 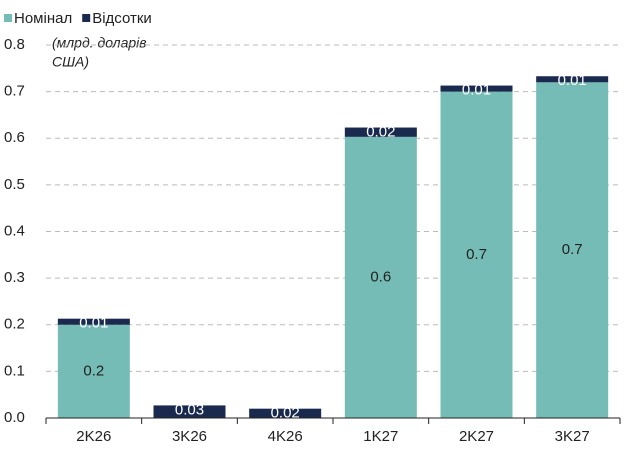 I want to click on data-label: 0.6, so click(x=380, y=276).